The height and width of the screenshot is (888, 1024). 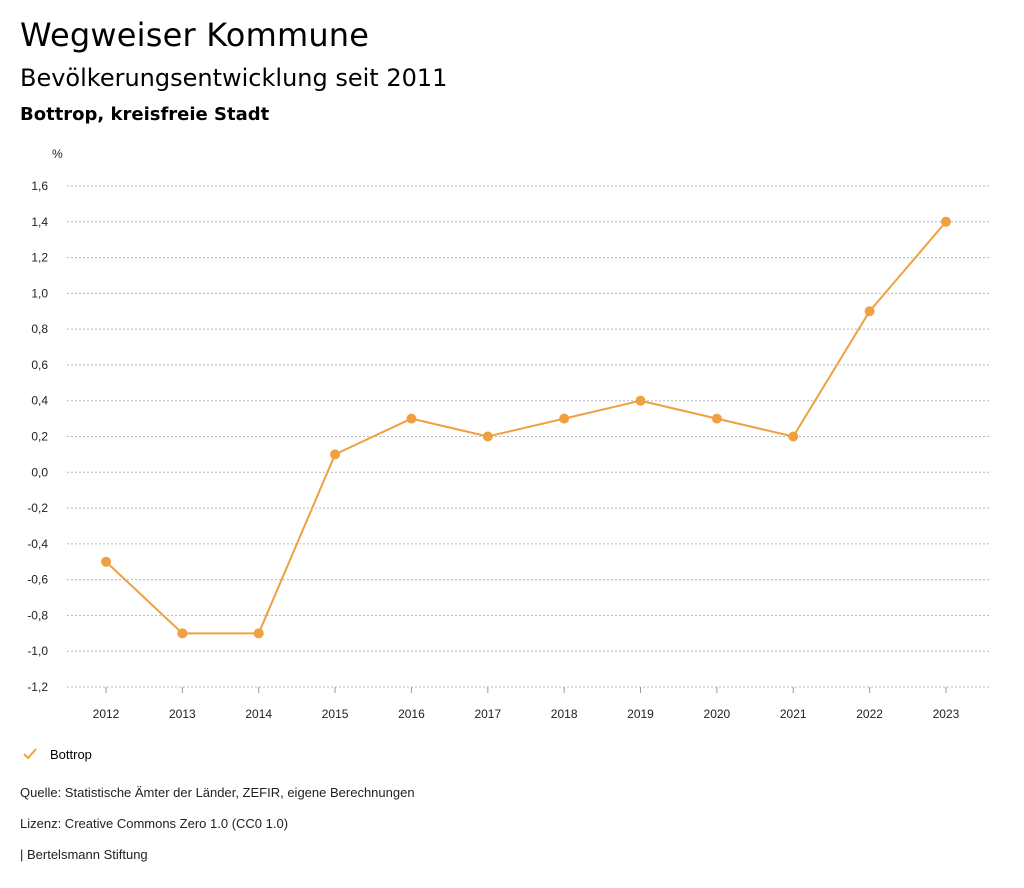 I want to click on x-tick-label: 2020, so click(x=717, y=714).